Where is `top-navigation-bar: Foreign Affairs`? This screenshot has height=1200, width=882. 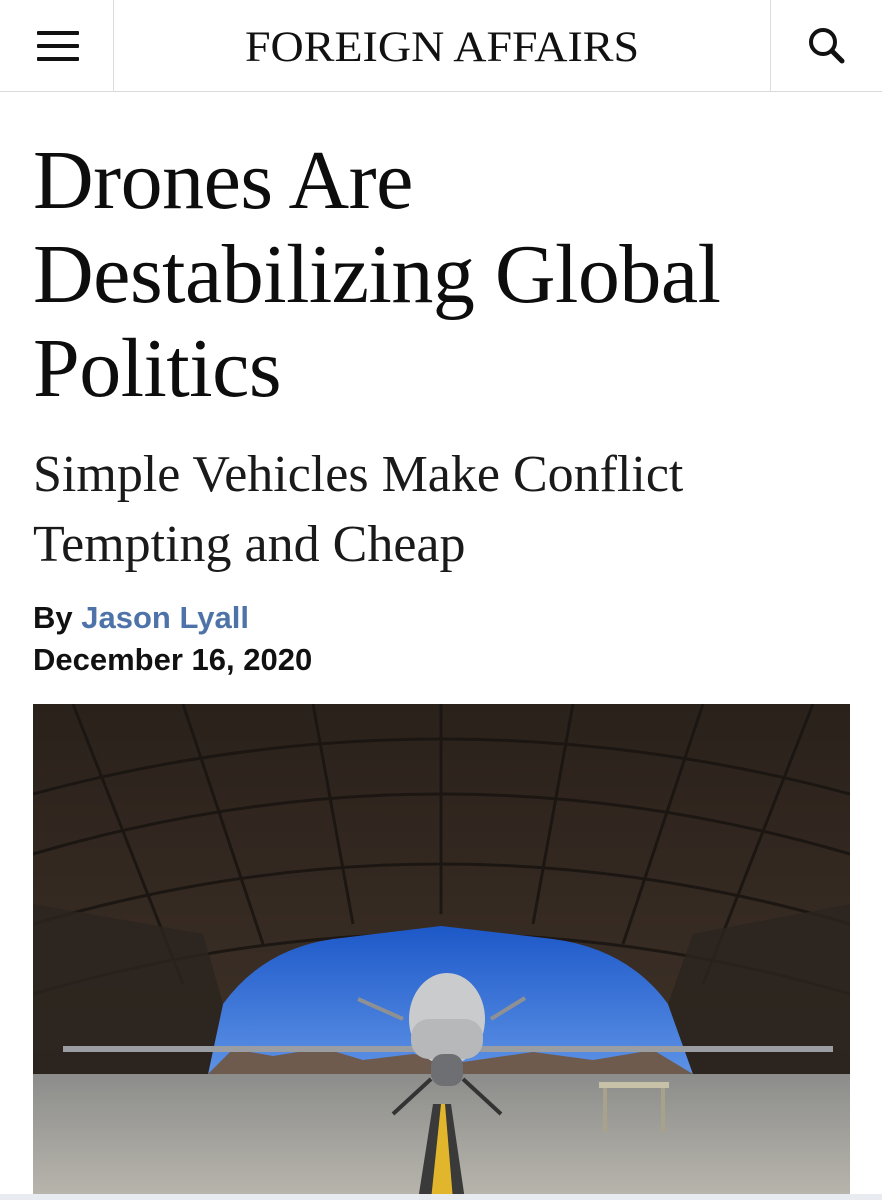 top-navigation-bar: Foreign Affairs is located at coordinates (441, 46).